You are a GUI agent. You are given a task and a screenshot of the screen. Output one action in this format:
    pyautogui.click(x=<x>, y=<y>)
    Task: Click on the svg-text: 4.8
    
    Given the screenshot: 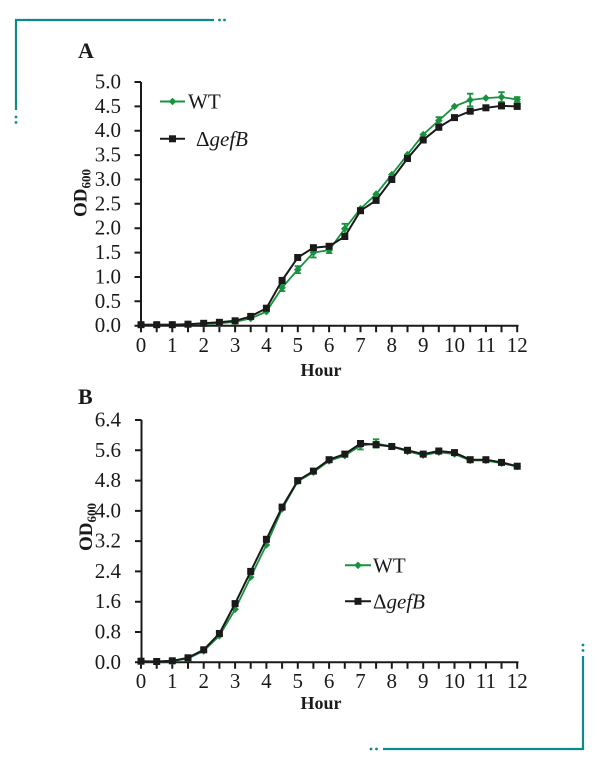 What is the action you would take?
    pyautogui.click(x=108, y=480)
    